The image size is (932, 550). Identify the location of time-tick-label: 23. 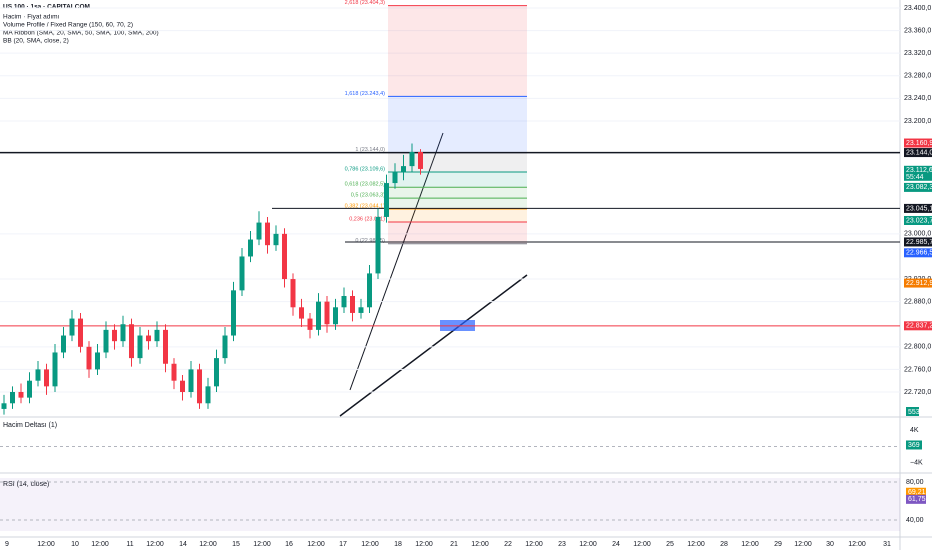
(562, 544).